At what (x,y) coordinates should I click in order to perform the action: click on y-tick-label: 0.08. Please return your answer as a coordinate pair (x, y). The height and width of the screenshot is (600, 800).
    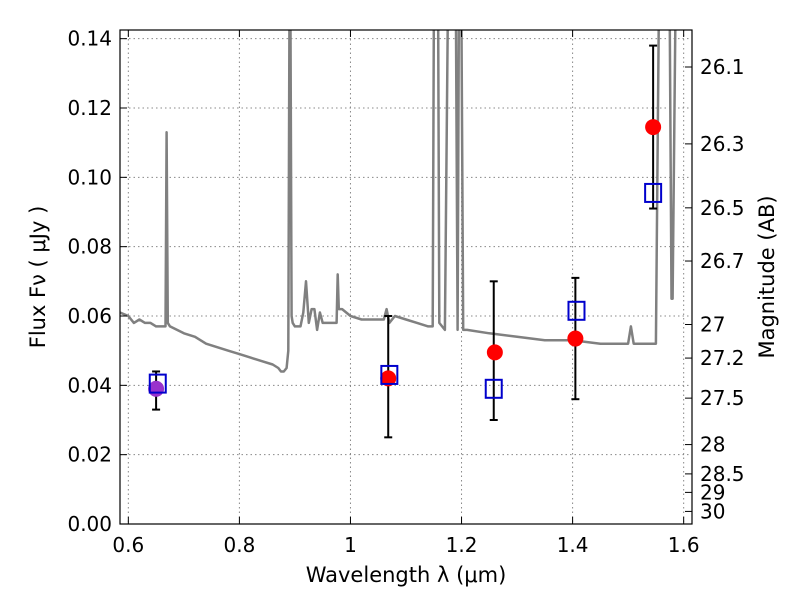
    Looking at the image, I should click on (89, 247).